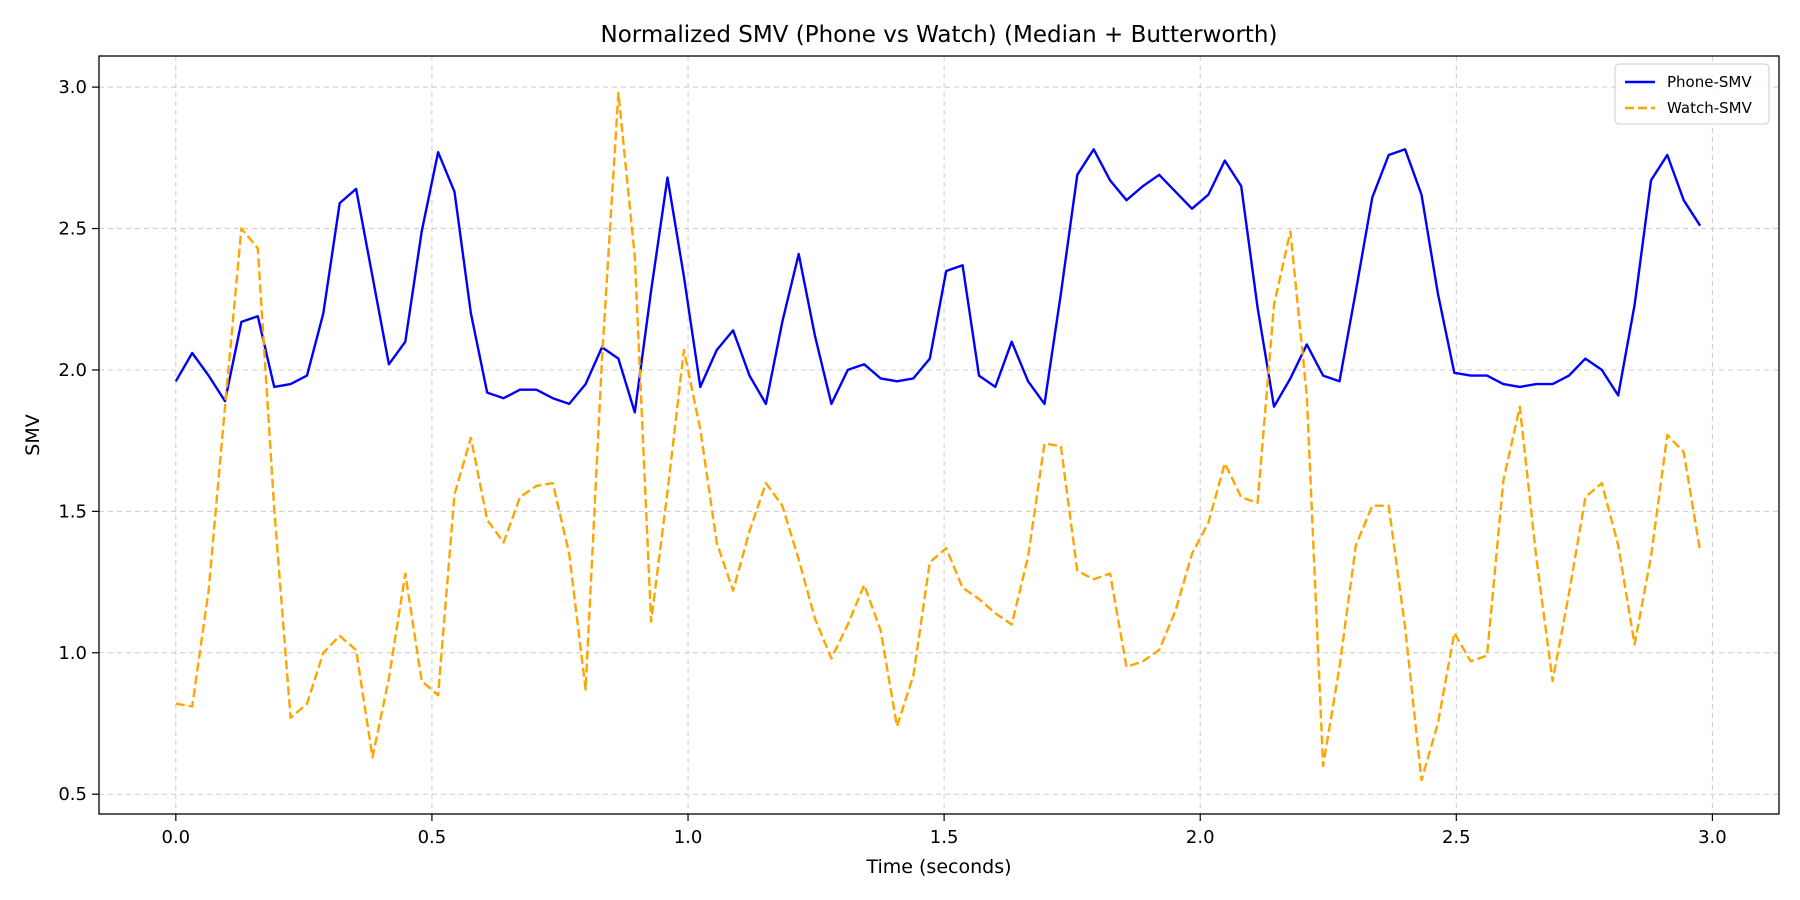 Image resolution: width=1800 pixels, height=900 pixels. Describe the element at coordinates (1709, 82) in the screenshot. I see `legend-label: Phone-SMV` at that location.